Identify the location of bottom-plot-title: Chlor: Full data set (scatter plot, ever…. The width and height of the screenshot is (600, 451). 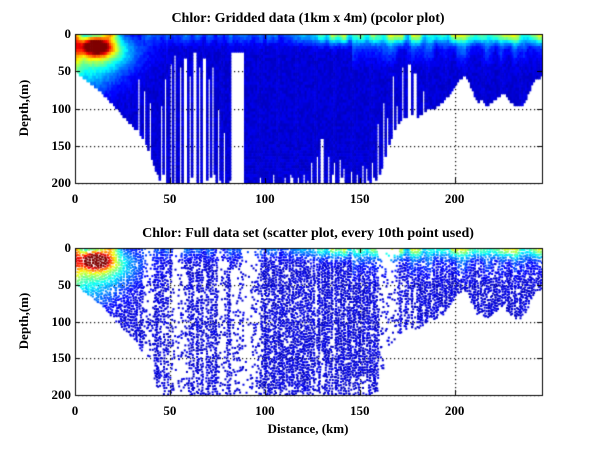
(308, 233).